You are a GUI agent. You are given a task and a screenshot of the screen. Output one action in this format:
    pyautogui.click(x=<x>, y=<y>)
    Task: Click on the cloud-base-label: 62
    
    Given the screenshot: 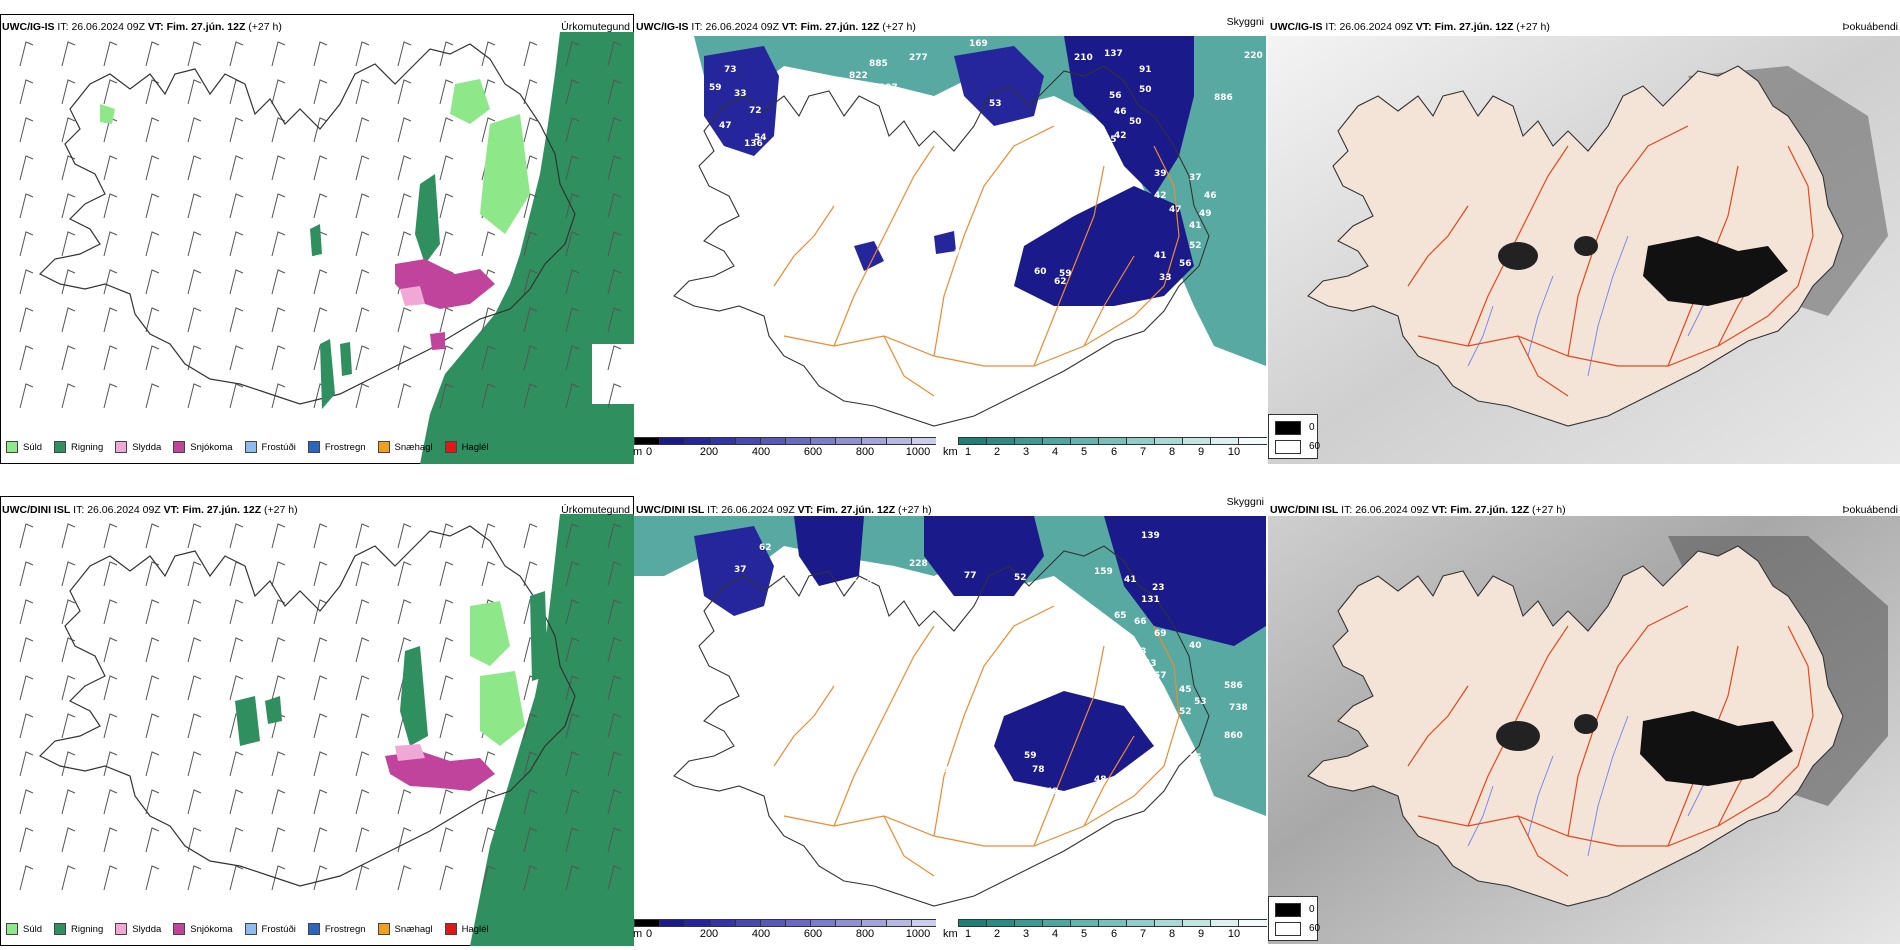 What is the action you would take?
    pyautogui.click(x=1060, y=282)
    